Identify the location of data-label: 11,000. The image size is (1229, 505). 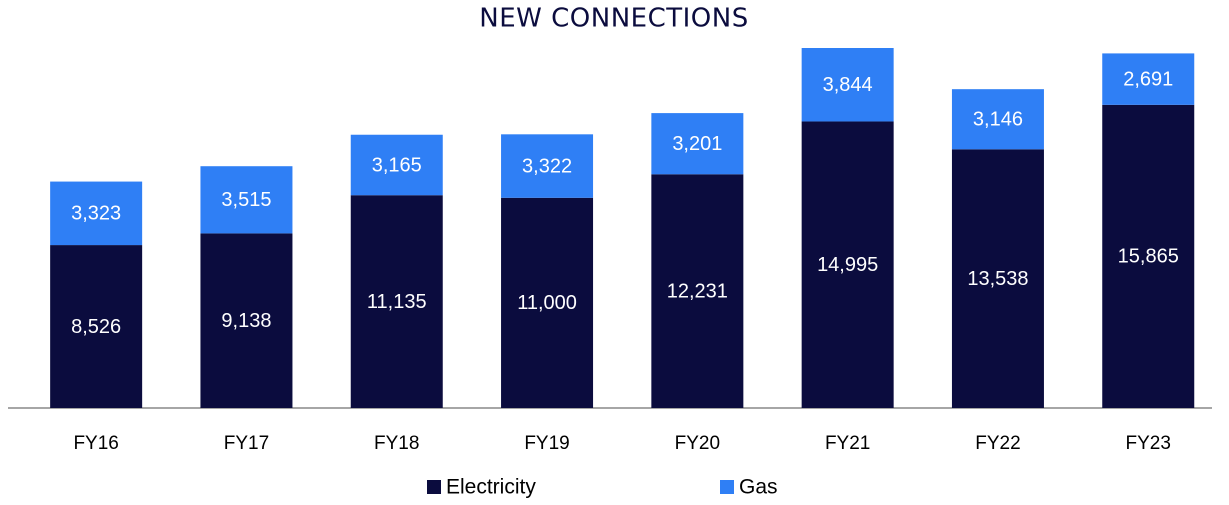
(547, 303).